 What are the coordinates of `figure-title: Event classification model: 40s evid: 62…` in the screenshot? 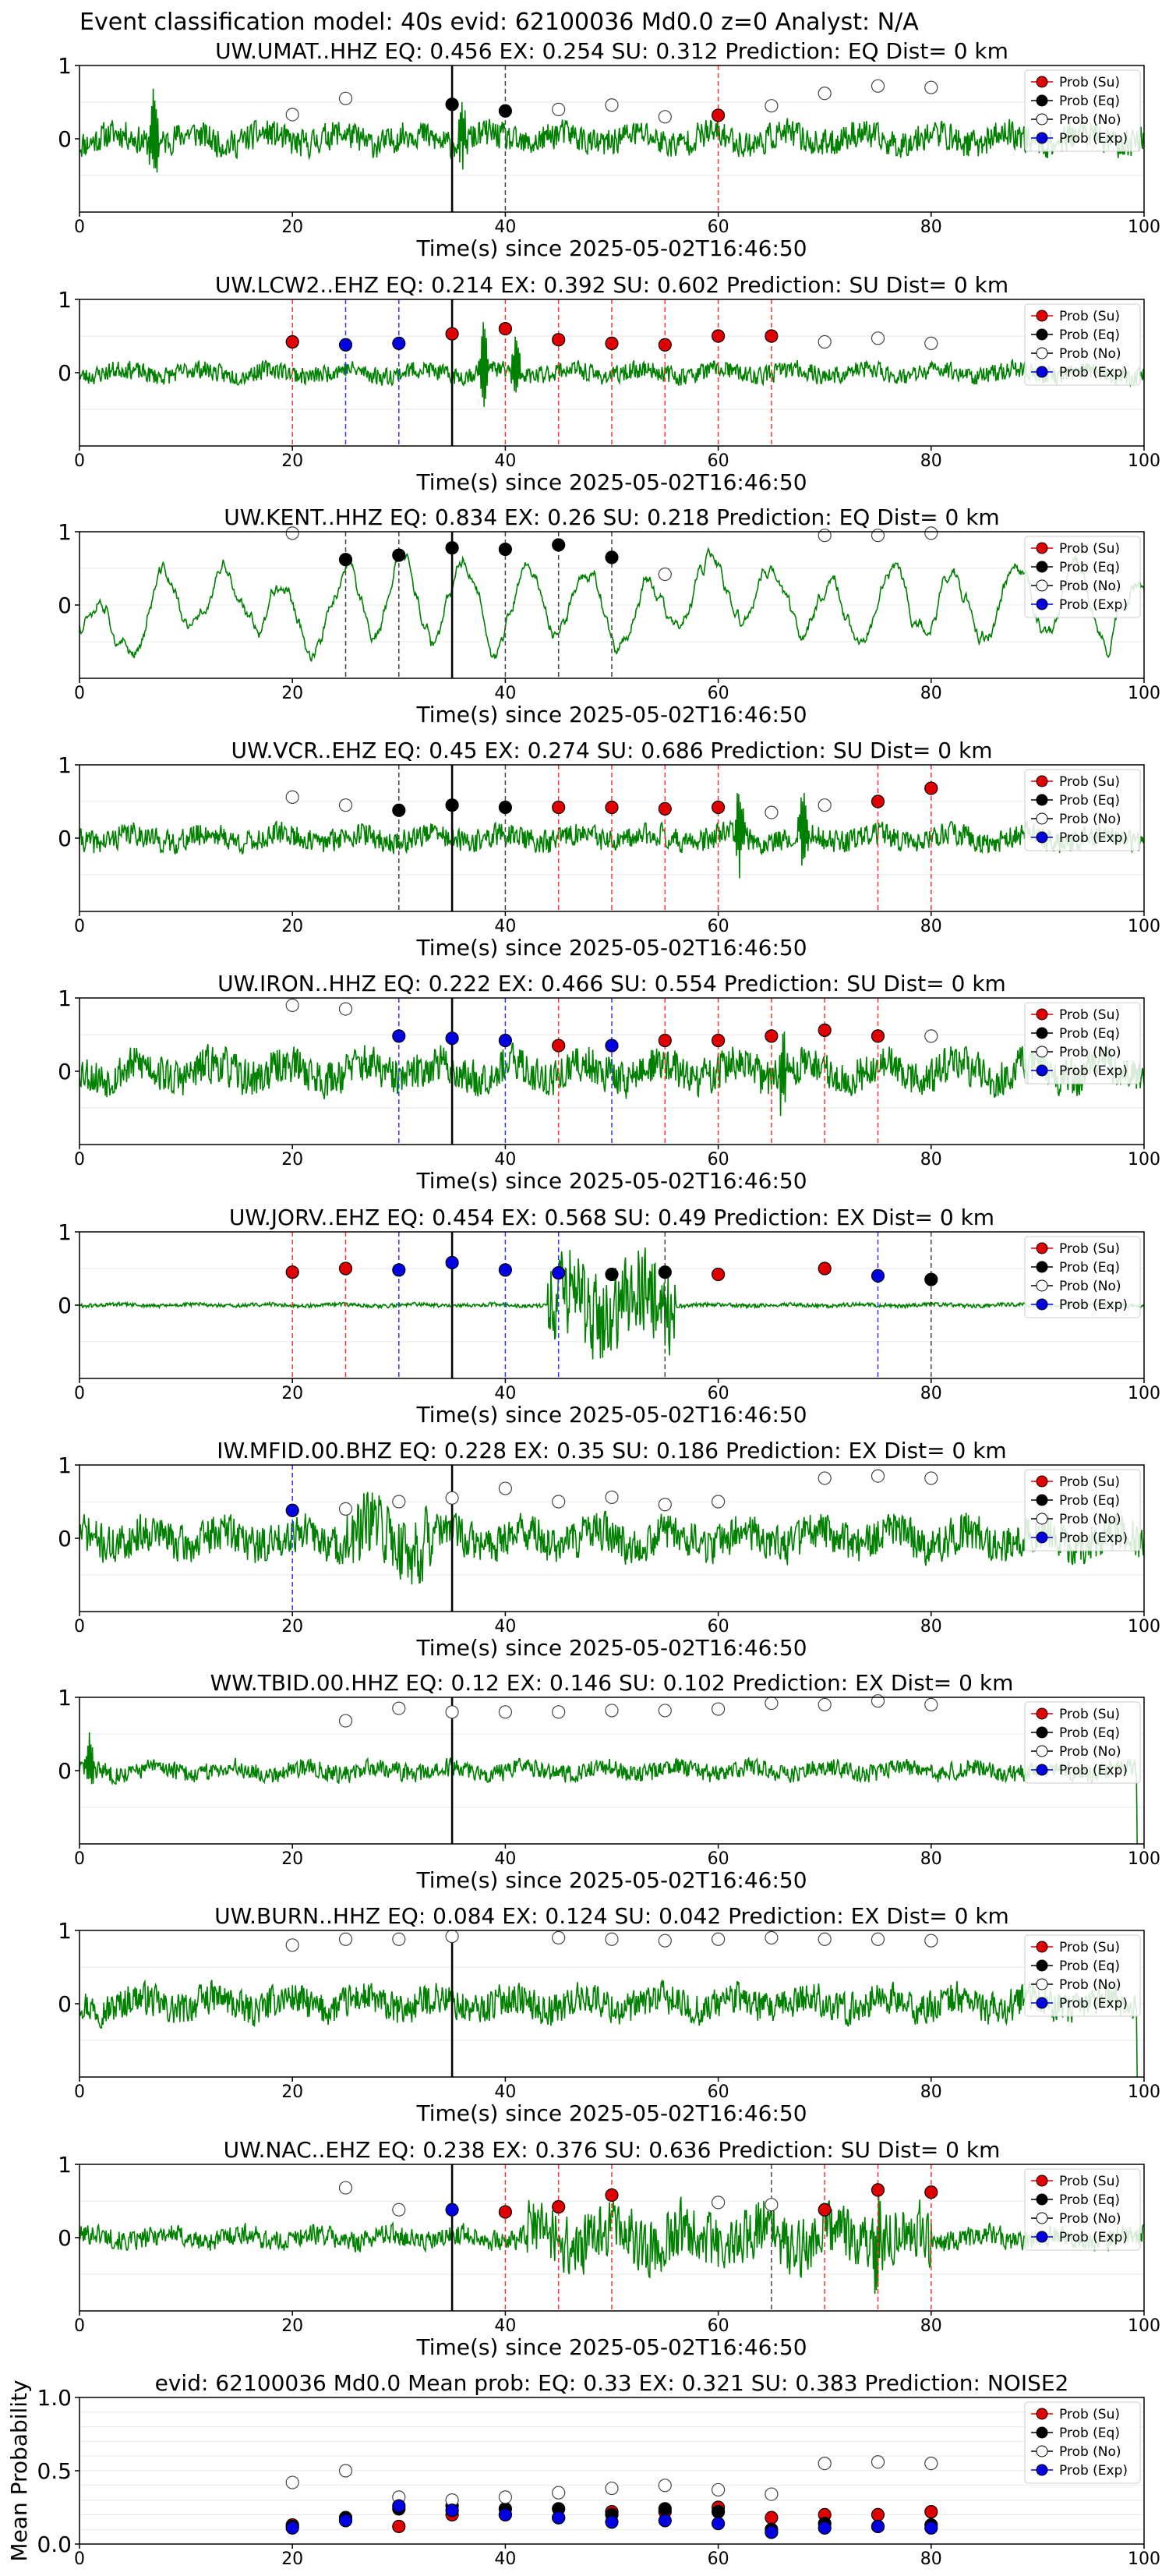 It's located at (499, 22).